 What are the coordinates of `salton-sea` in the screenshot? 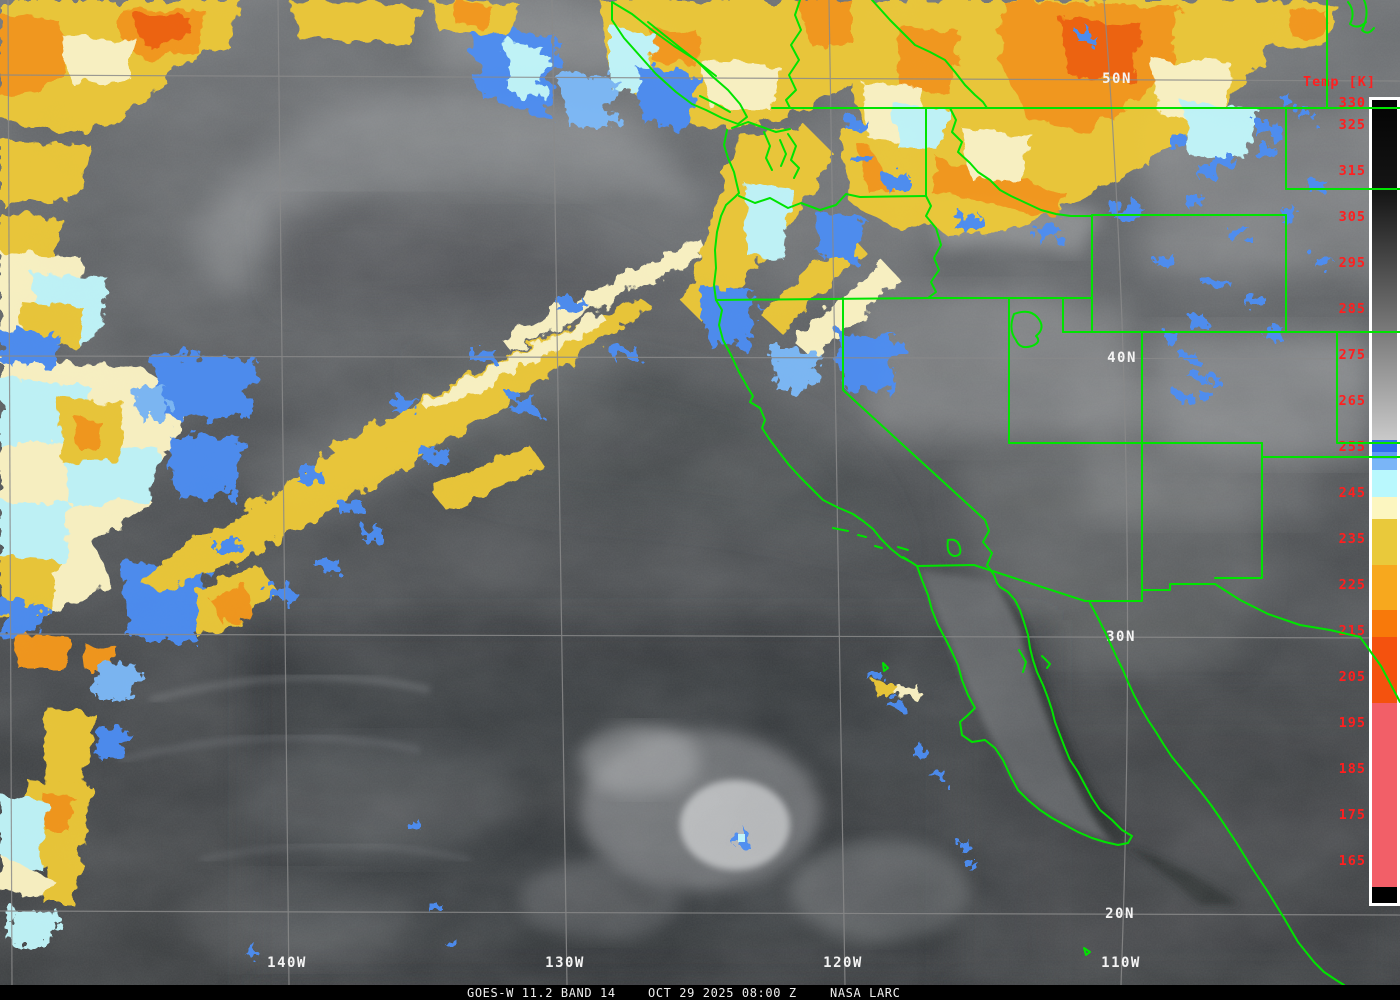 It's located at (954, 547).